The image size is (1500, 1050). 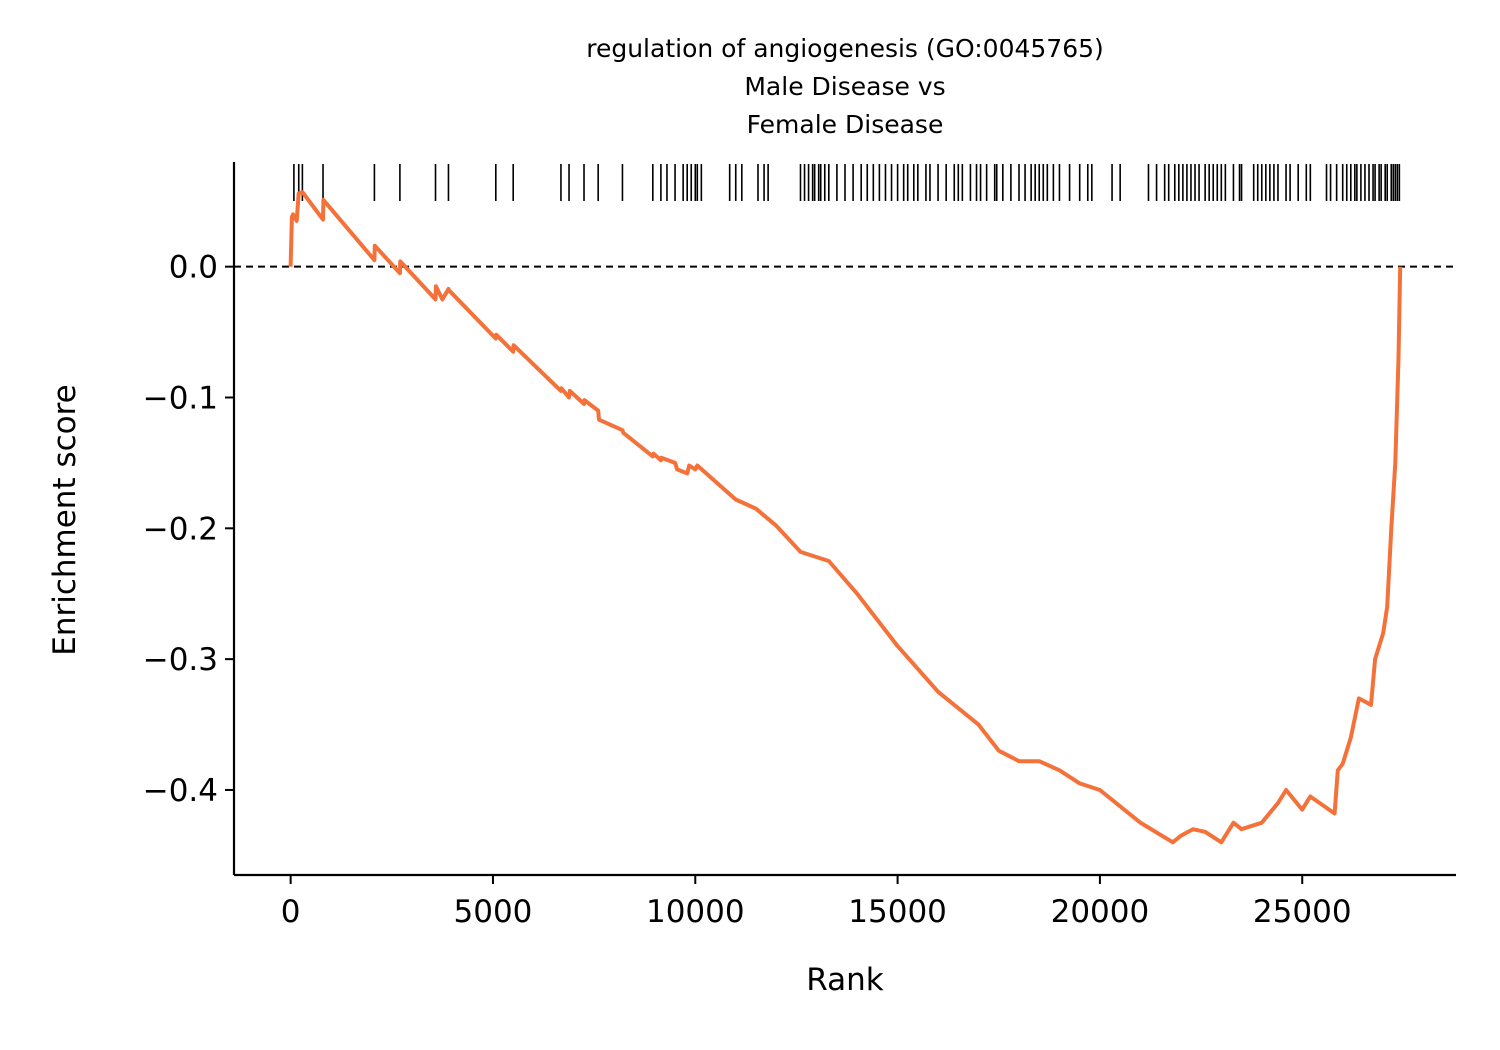 I want to click on y-tick-label: −0.1, so click(x=180, y=398).